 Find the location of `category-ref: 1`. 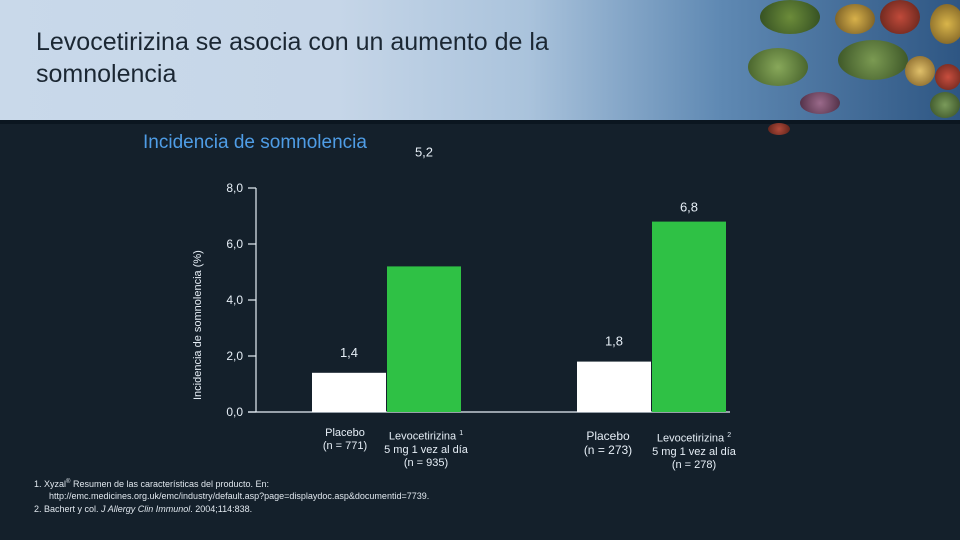

category-ref: 1 is located at coordinates (461, 433).